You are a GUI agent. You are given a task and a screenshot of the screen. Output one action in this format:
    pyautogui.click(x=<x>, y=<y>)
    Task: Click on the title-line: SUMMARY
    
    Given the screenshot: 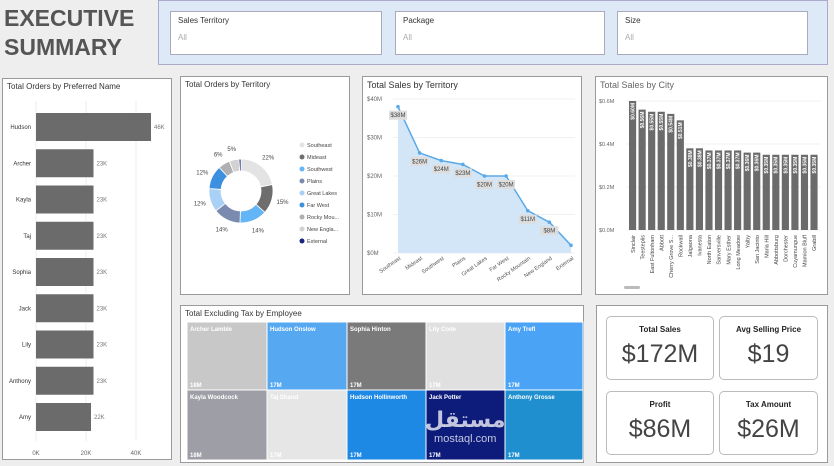 What is the action you would take?
    pyautogui.click(x=63, y=47)
    